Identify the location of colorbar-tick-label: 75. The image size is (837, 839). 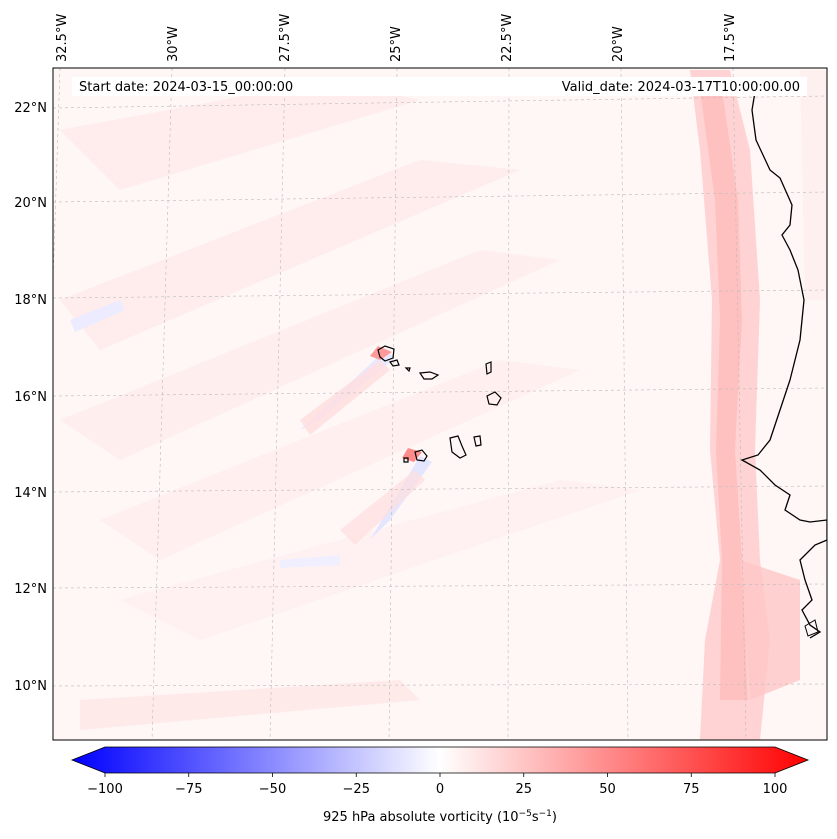
(691, 789).